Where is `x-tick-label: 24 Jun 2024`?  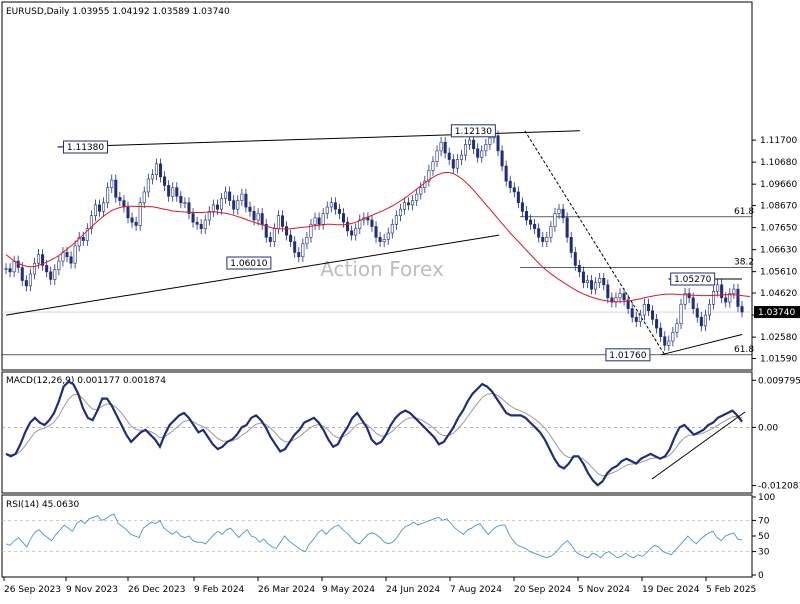
x-tick-label: 24 Jun 2024 is located at coordinates (413, 590).